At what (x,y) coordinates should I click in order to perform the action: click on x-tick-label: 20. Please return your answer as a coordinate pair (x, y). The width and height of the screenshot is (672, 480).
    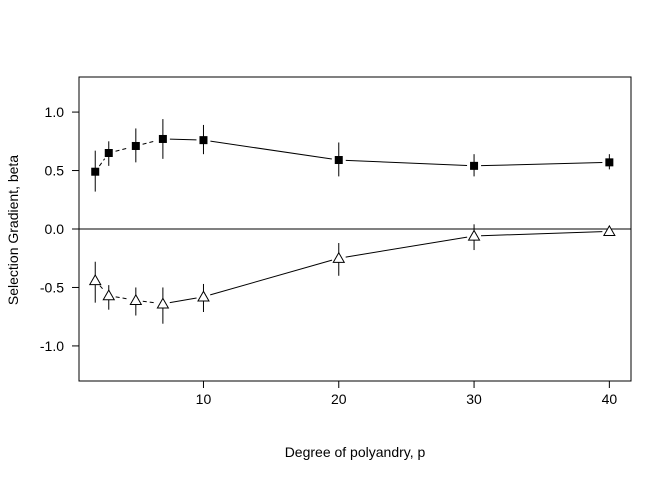
    Looking at the image, I should click on (339, 399).